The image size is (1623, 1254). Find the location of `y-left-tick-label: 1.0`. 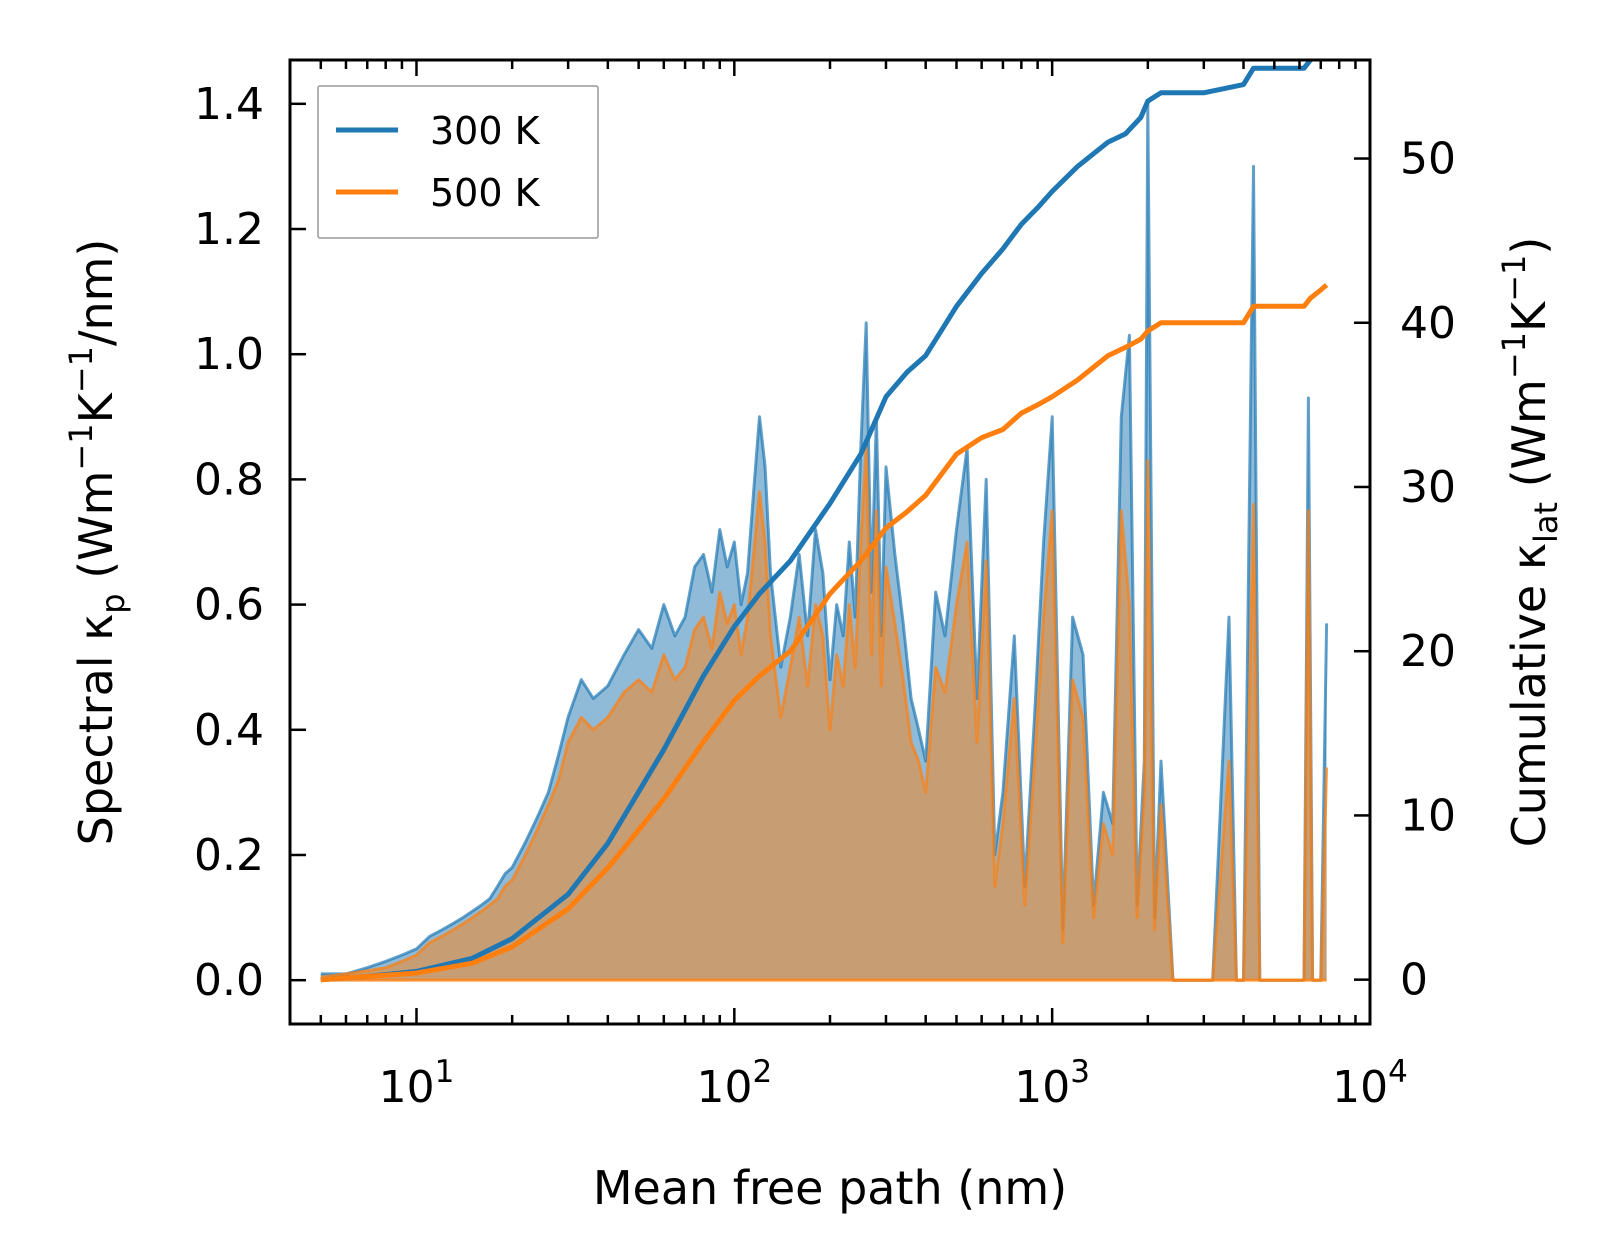

y-left-tick-label: 1.0 is located at coordinates (229, 354).